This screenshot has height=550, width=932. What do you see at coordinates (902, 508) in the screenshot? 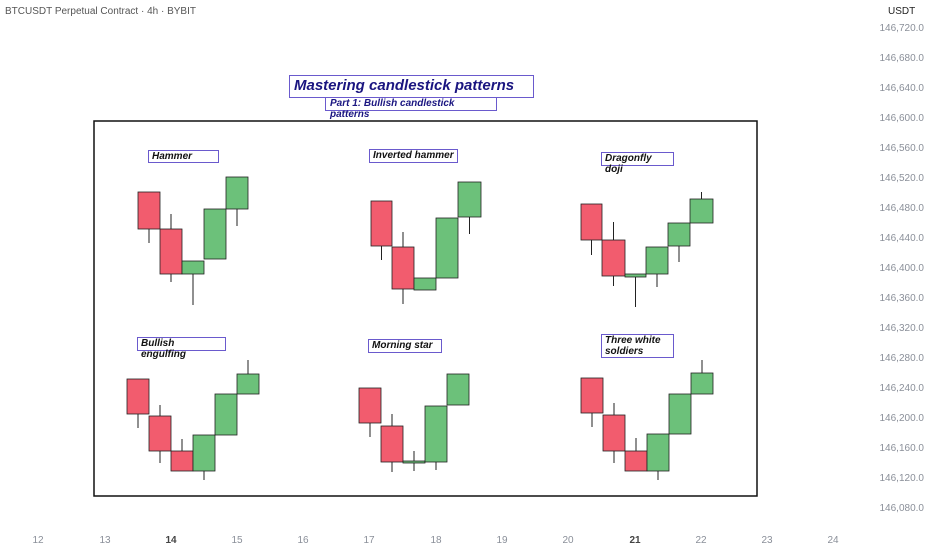
I see `price-label: 146,080.0` at bounding box center [902, 508].